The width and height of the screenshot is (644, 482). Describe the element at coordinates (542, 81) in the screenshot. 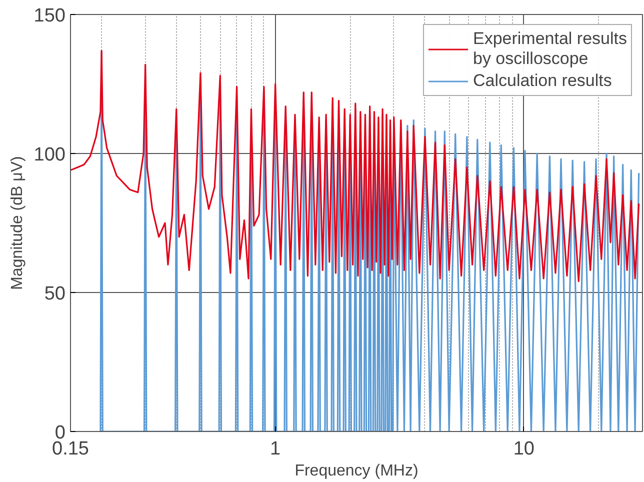

I see `legend-label: Calculation results` at that location.